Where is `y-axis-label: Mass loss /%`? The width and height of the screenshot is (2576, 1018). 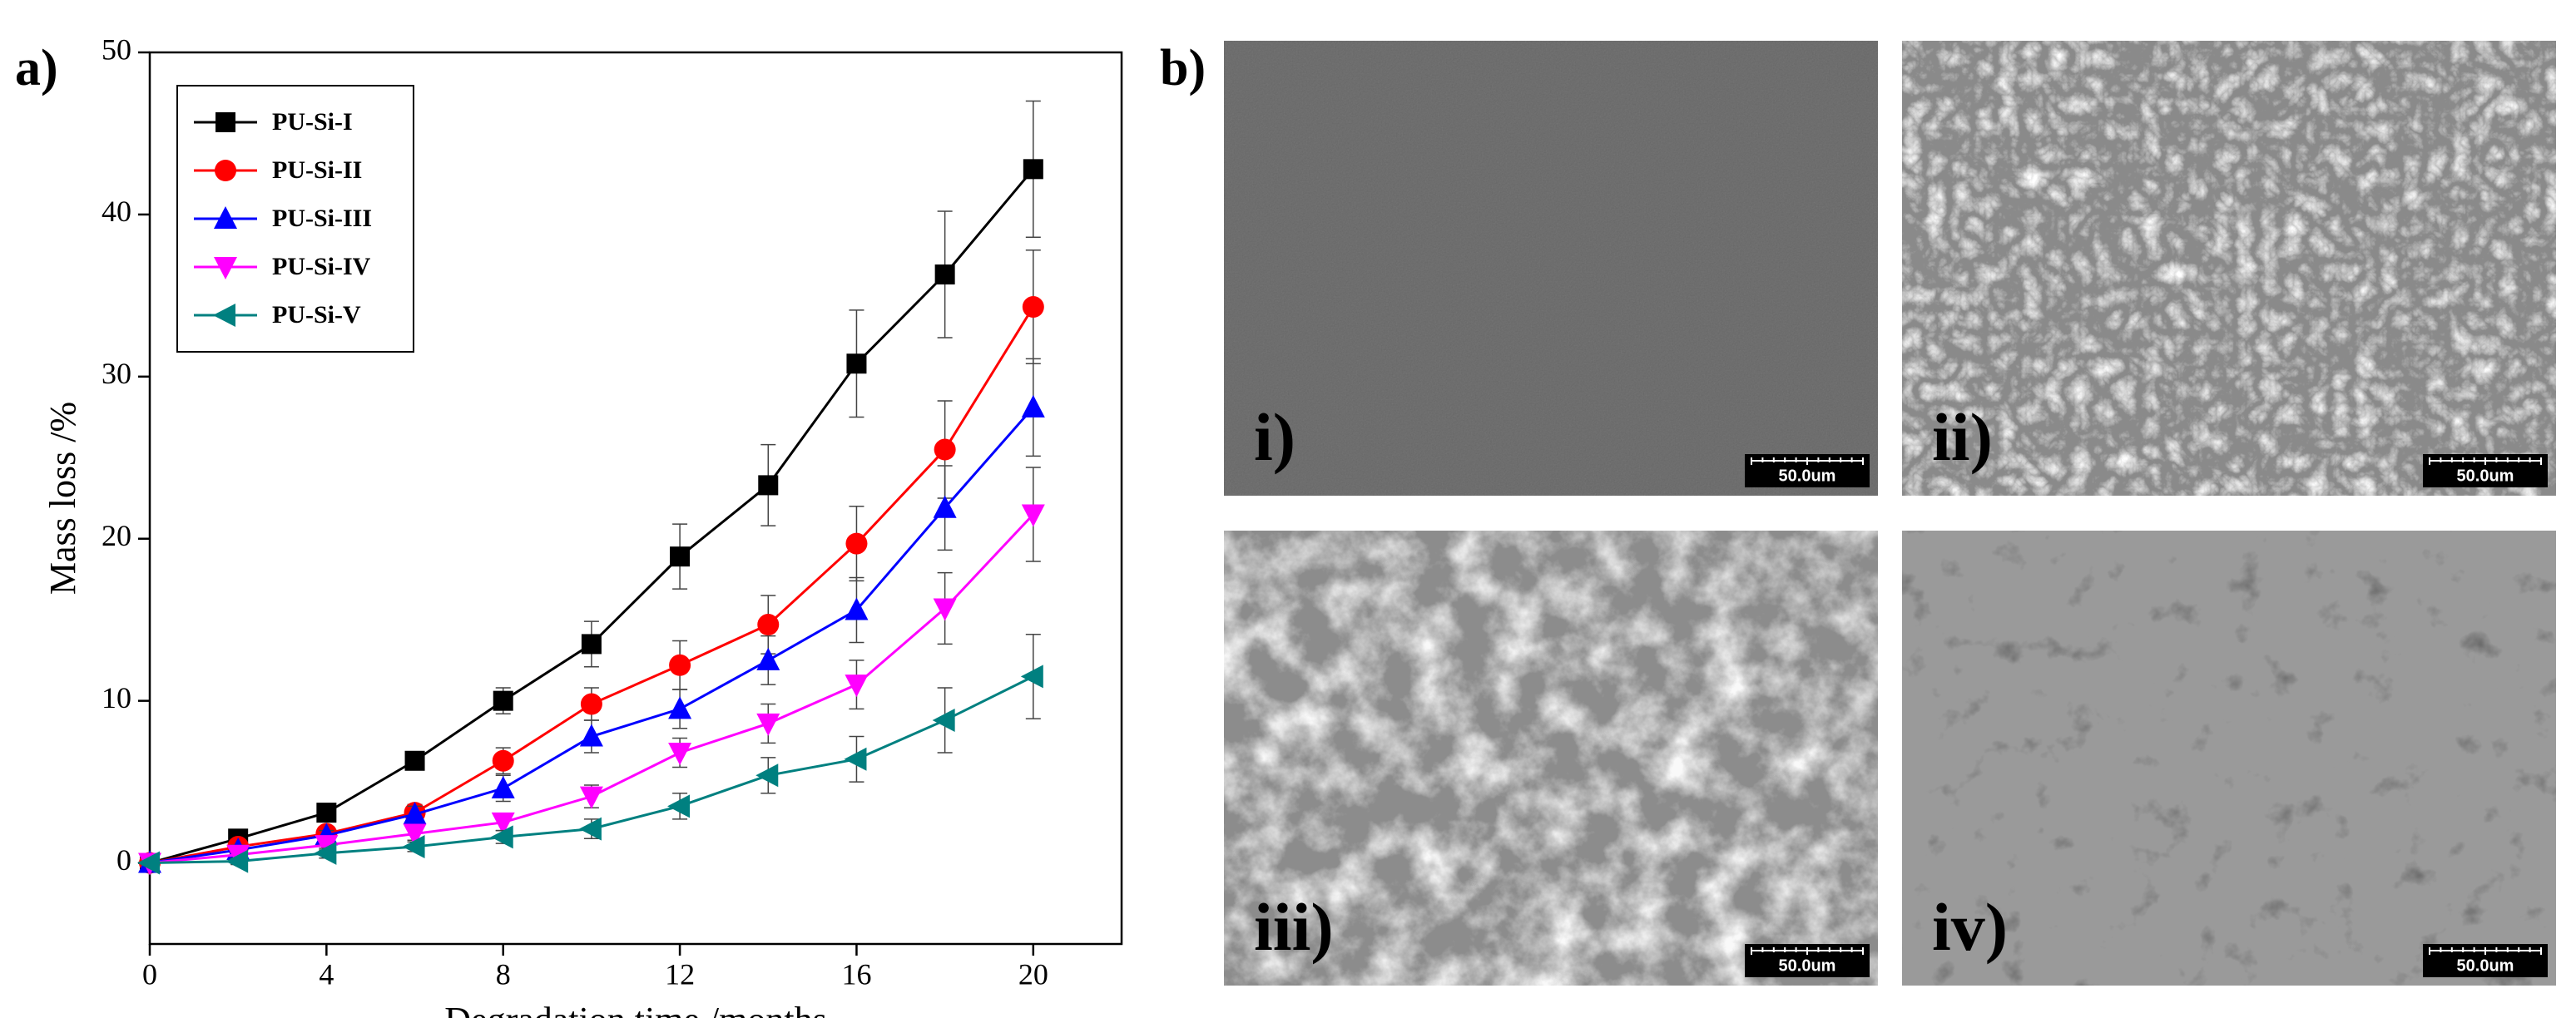 y-axis-label: Mass loss /% is located at coordinates (62, 498).